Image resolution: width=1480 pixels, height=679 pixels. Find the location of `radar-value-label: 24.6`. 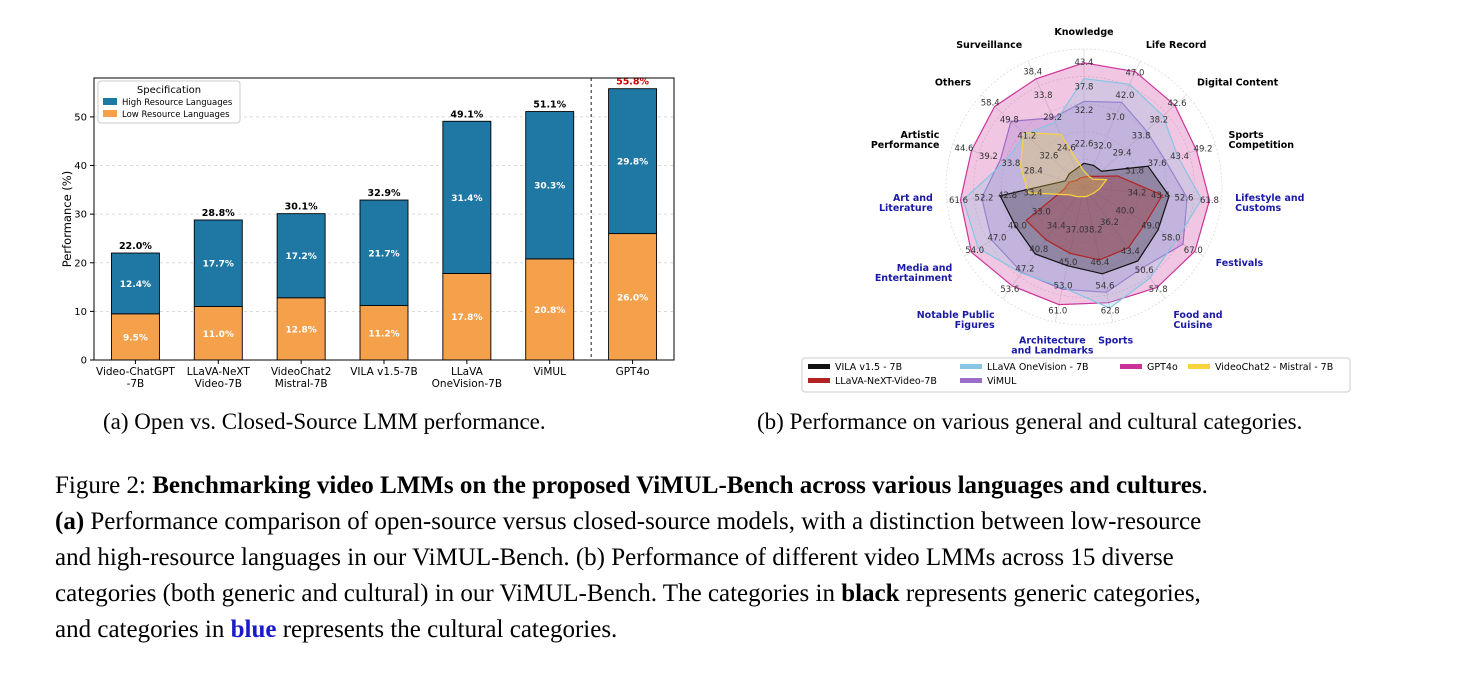

radar-value-label: 24.6 is located at coordinates (1066, 148).